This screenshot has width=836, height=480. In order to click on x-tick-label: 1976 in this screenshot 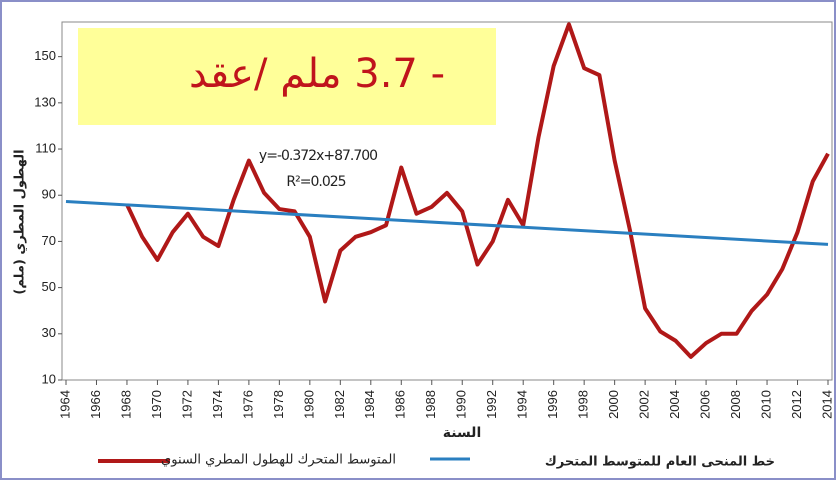, I will do `click(247, 404)`.